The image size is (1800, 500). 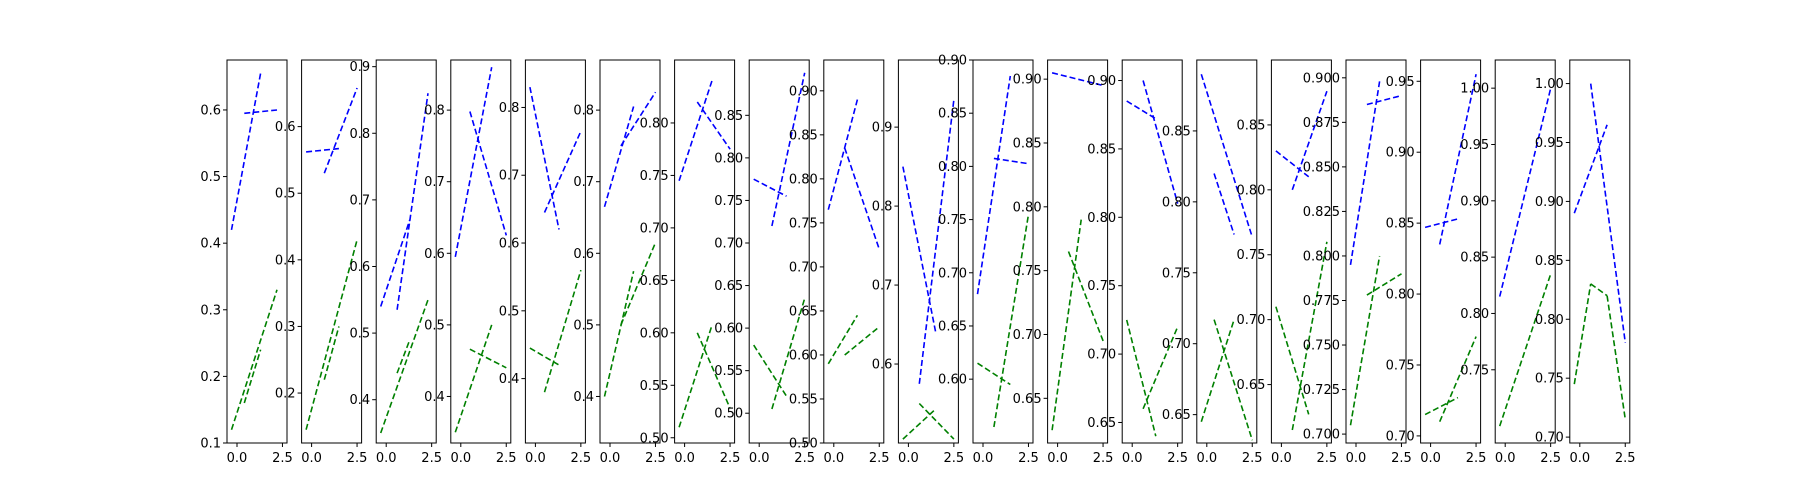 What do you see at coordinates (360, 134) in the screenshot?
I see `y-tick-label: 0.8` at bounding box center [360, 134].